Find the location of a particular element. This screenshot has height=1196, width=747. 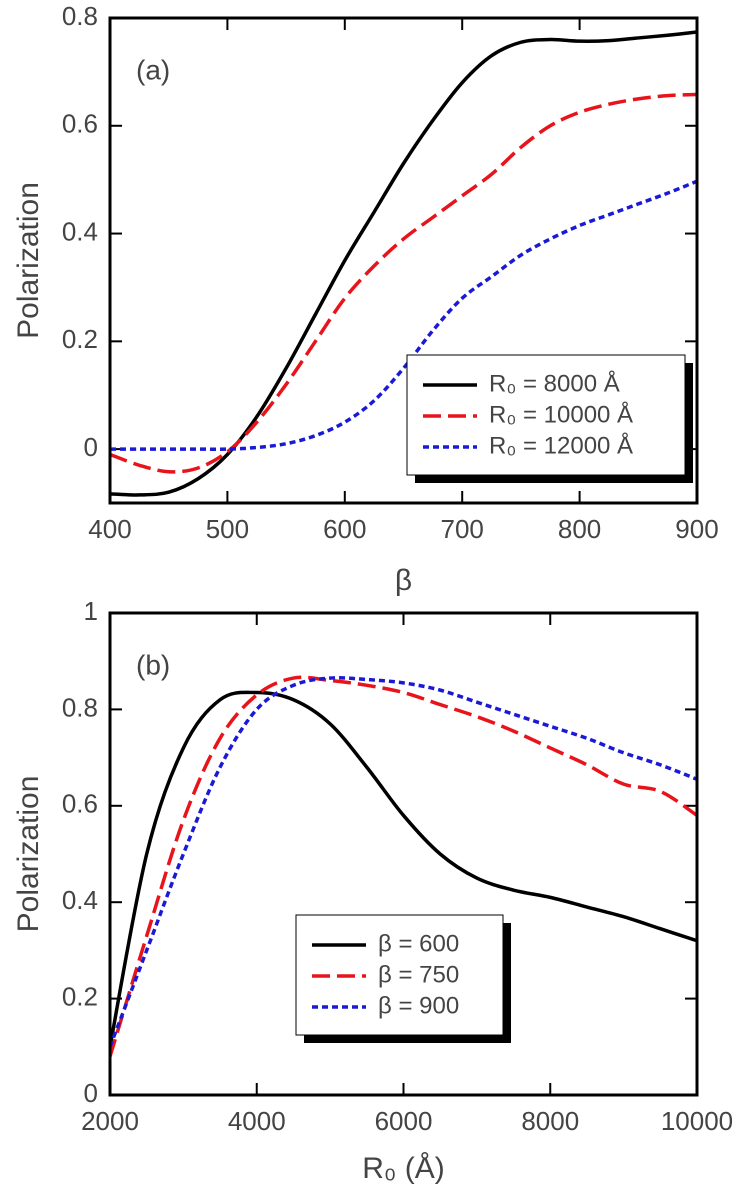

x-tick-label: 800 is located at coordinates (579, 529).